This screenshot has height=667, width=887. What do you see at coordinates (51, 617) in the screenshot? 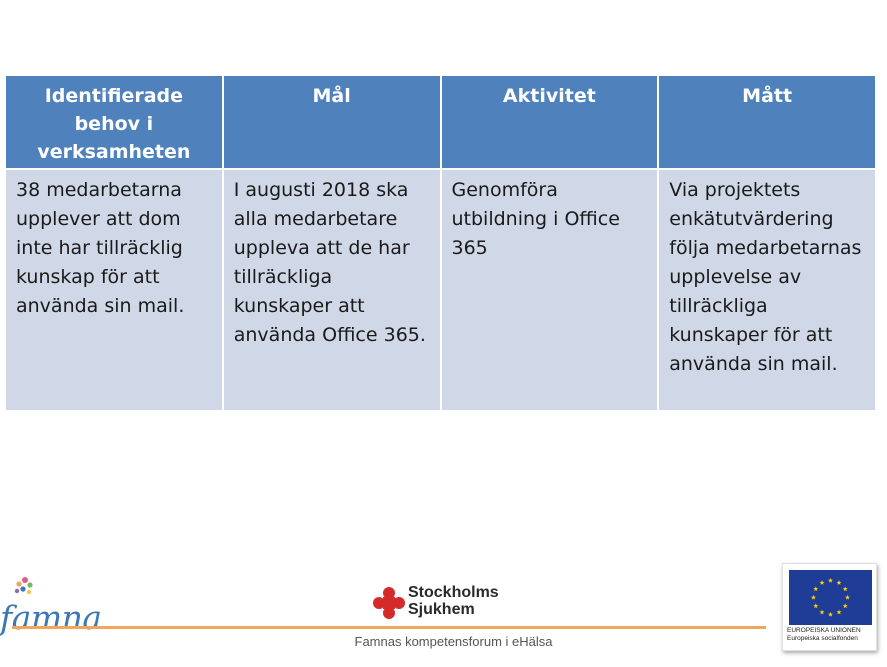
I see `famna-wordmark: famna` at bounding box center [51, 617].